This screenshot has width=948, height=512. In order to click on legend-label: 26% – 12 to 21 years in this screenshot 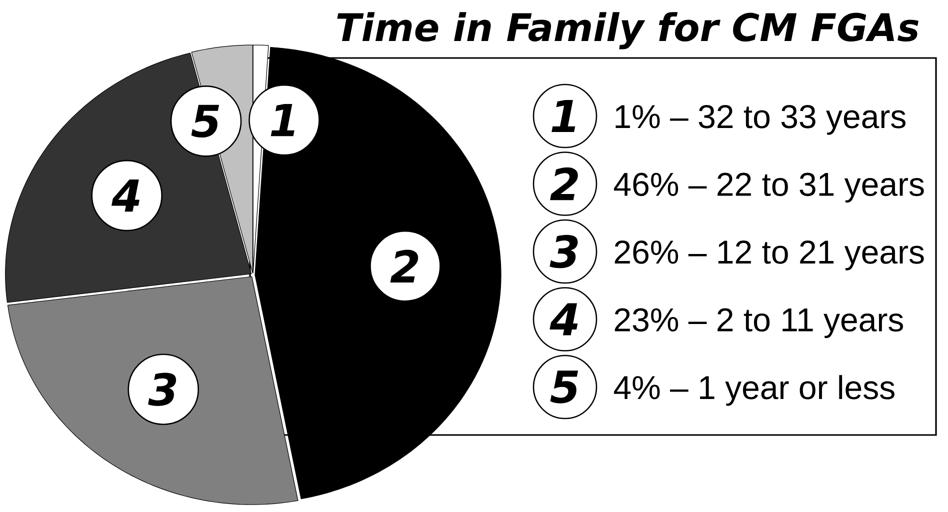, I will do `click(769, 255)`.